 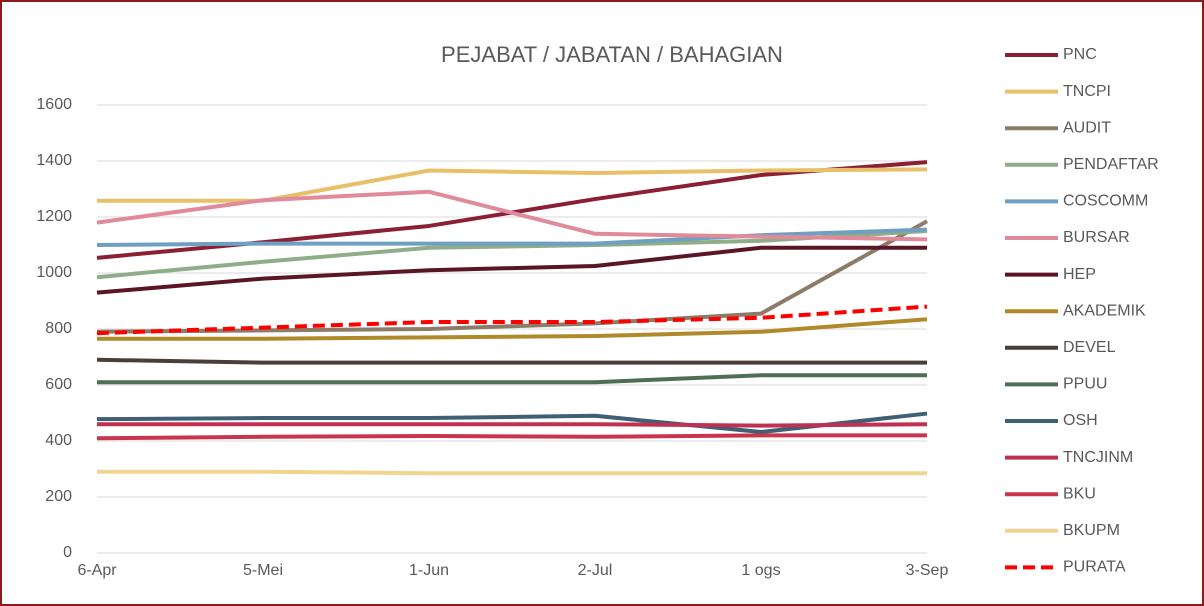 What do you see at coordinates (54, 272) in the screenshot?
I see `y-tick-label: 1000` at bounding box center [54, 272].